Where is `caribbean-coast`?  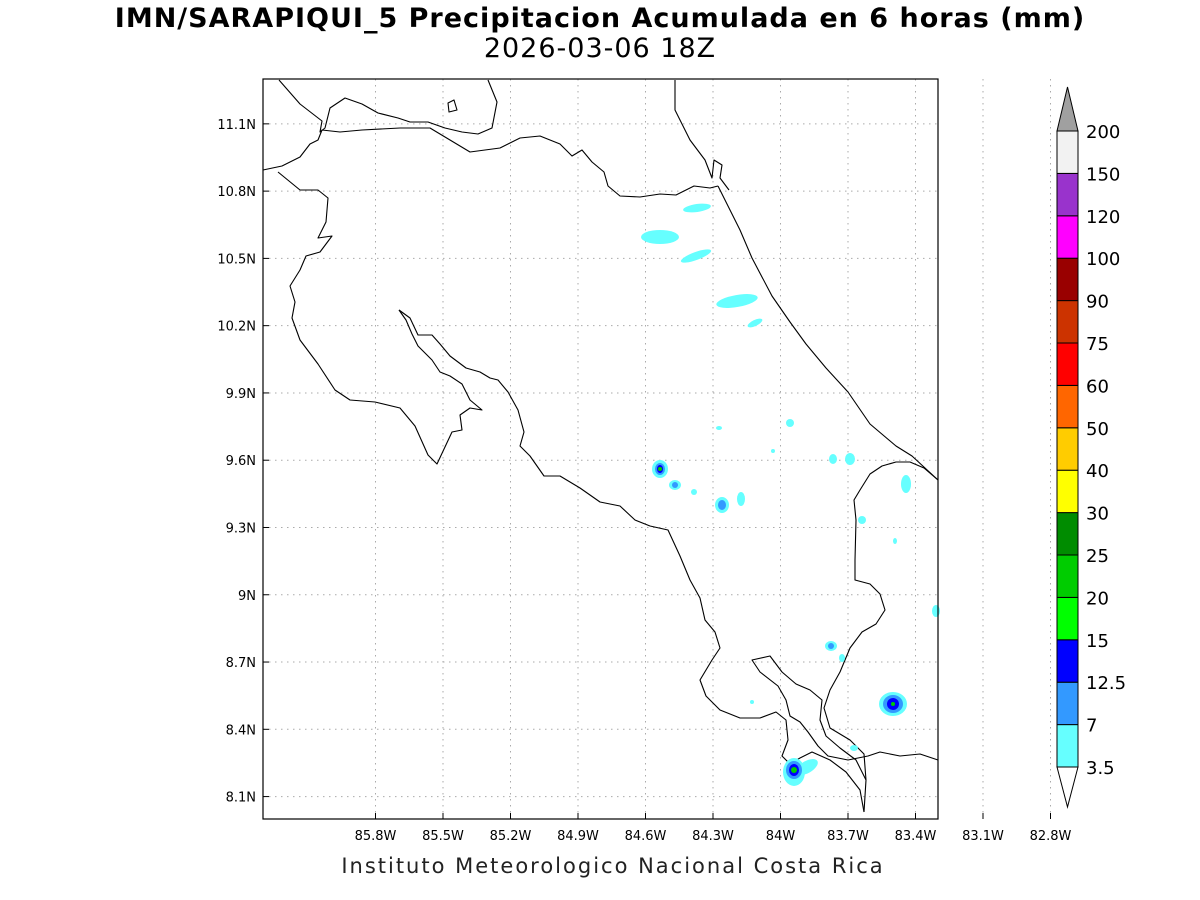 caribbean-coast is located at coordinates (828, 333).